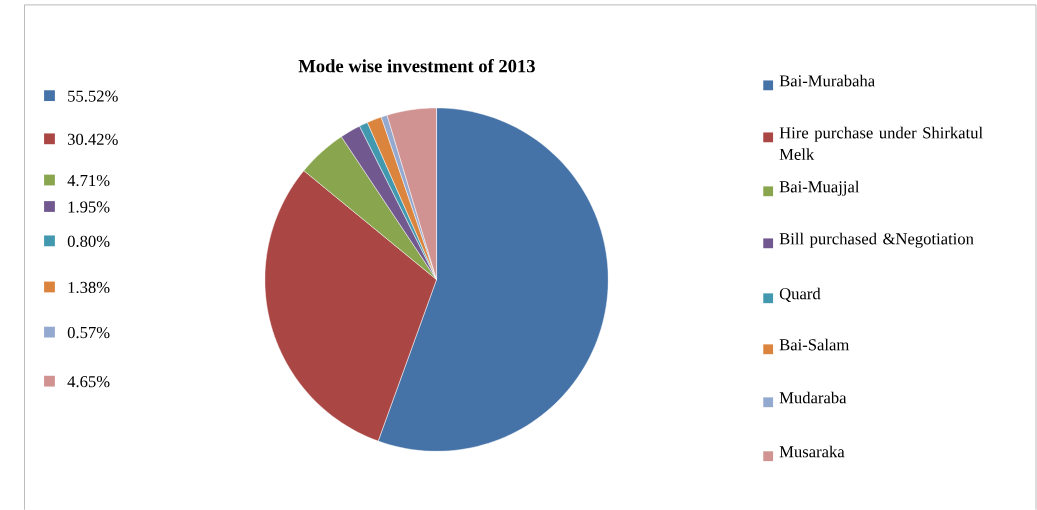  Describe the element at coordinates (88, 180) in the screenshot. I see `text: 4.71%` at that location.